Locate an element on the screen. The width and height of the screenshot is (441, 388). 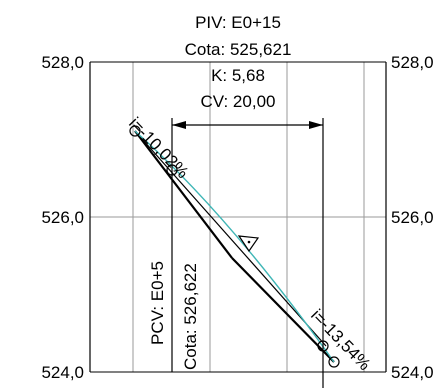
piv-station-label: PIV: E0+15 is located at coordinates (238, 22).